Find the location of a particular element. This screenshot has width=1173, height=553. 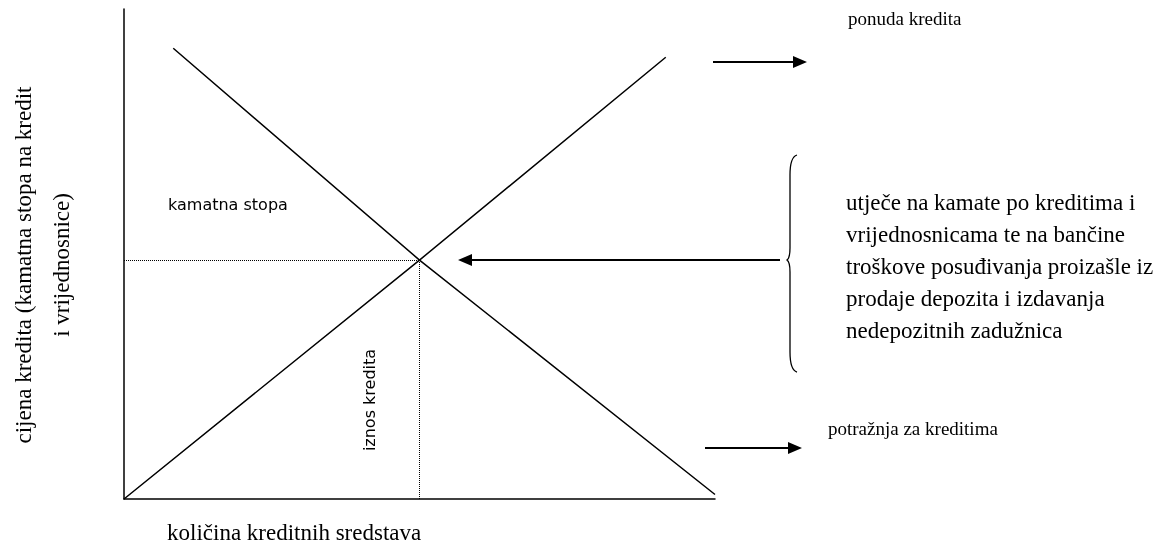

text: potražnja za kreditima is located at coordinates (913, 429).